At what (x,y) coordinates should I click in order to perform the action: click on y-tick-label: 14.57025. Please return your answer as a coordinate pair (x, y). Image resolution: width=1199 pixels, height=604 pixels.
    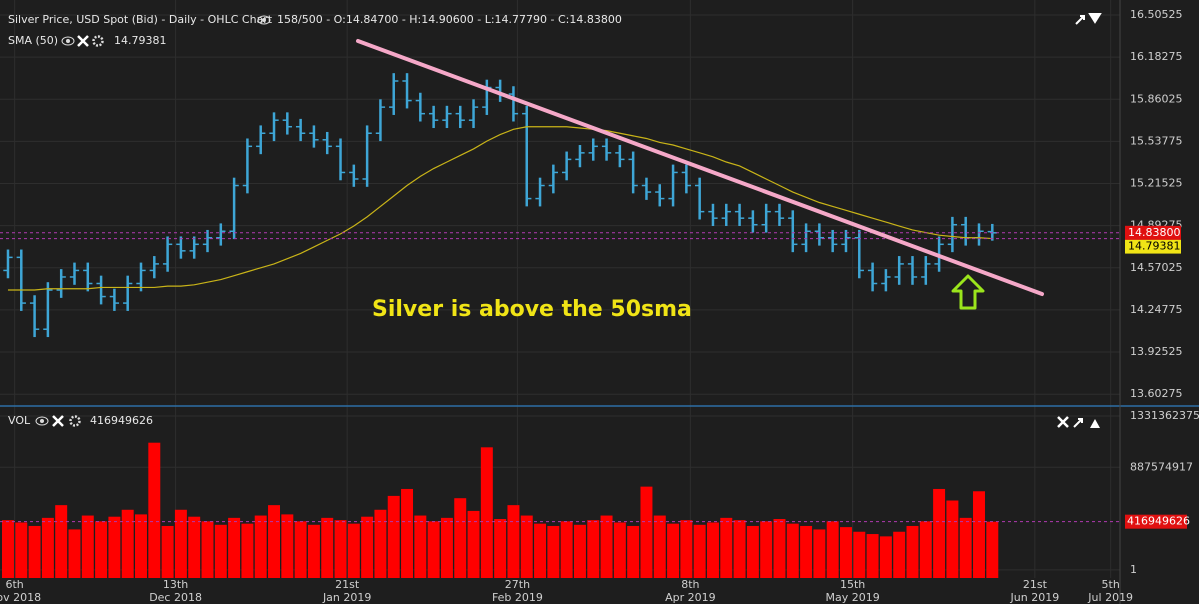
    Looking at the image, I should click on (1156, 267).